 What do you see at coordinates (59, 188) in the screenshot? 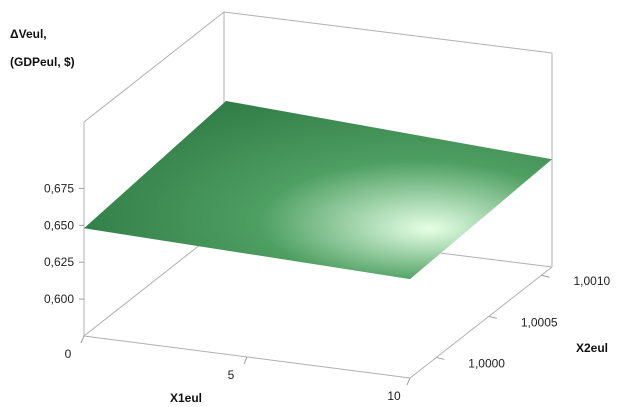
I see `z-tick-label: 0,675` at bounding box center [59, 188].